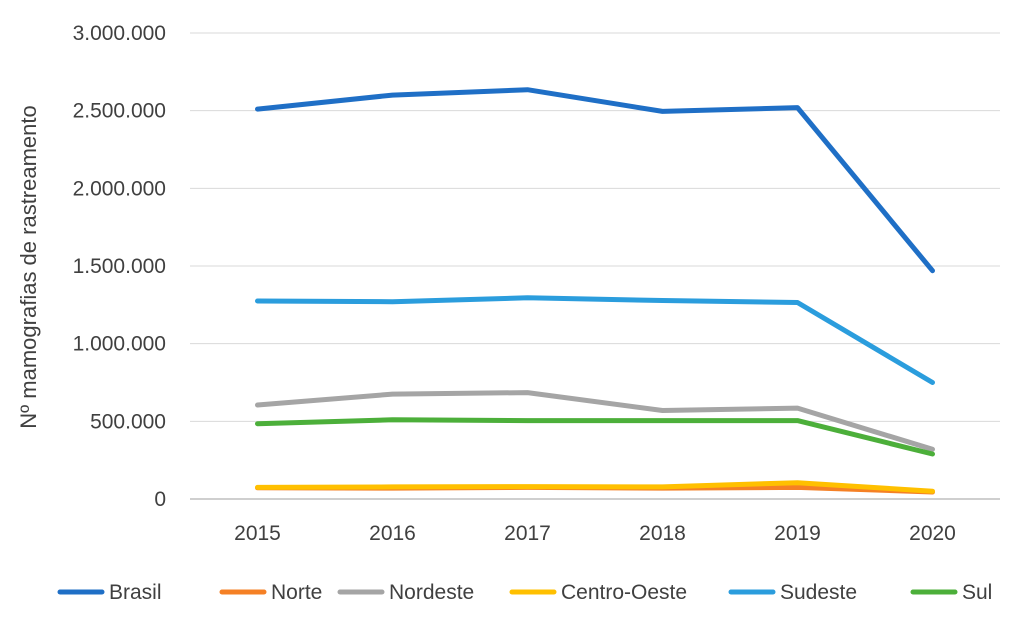 Image resolution: width=1024 pixels, height=624 pixels. What do you see at coordinates (431, 592) in the screenshot?
I see `legend-label: Nordeste` at bounding box center [431, 592].